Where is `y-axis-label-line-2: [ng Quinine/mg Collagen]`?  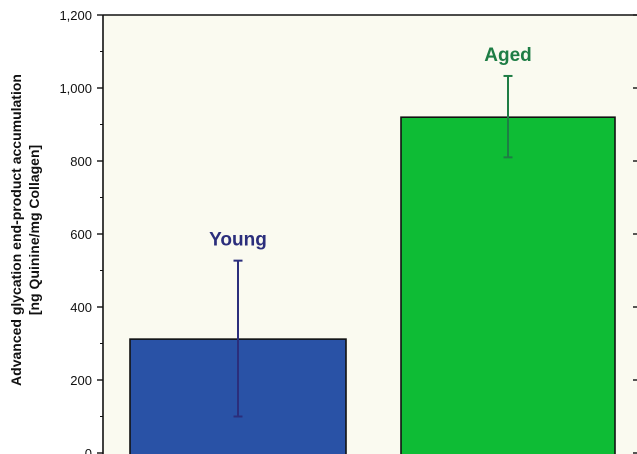
y-axis-label-line-2: [ng Quinine/mg Collagen] is located at coordinates (34, 230).